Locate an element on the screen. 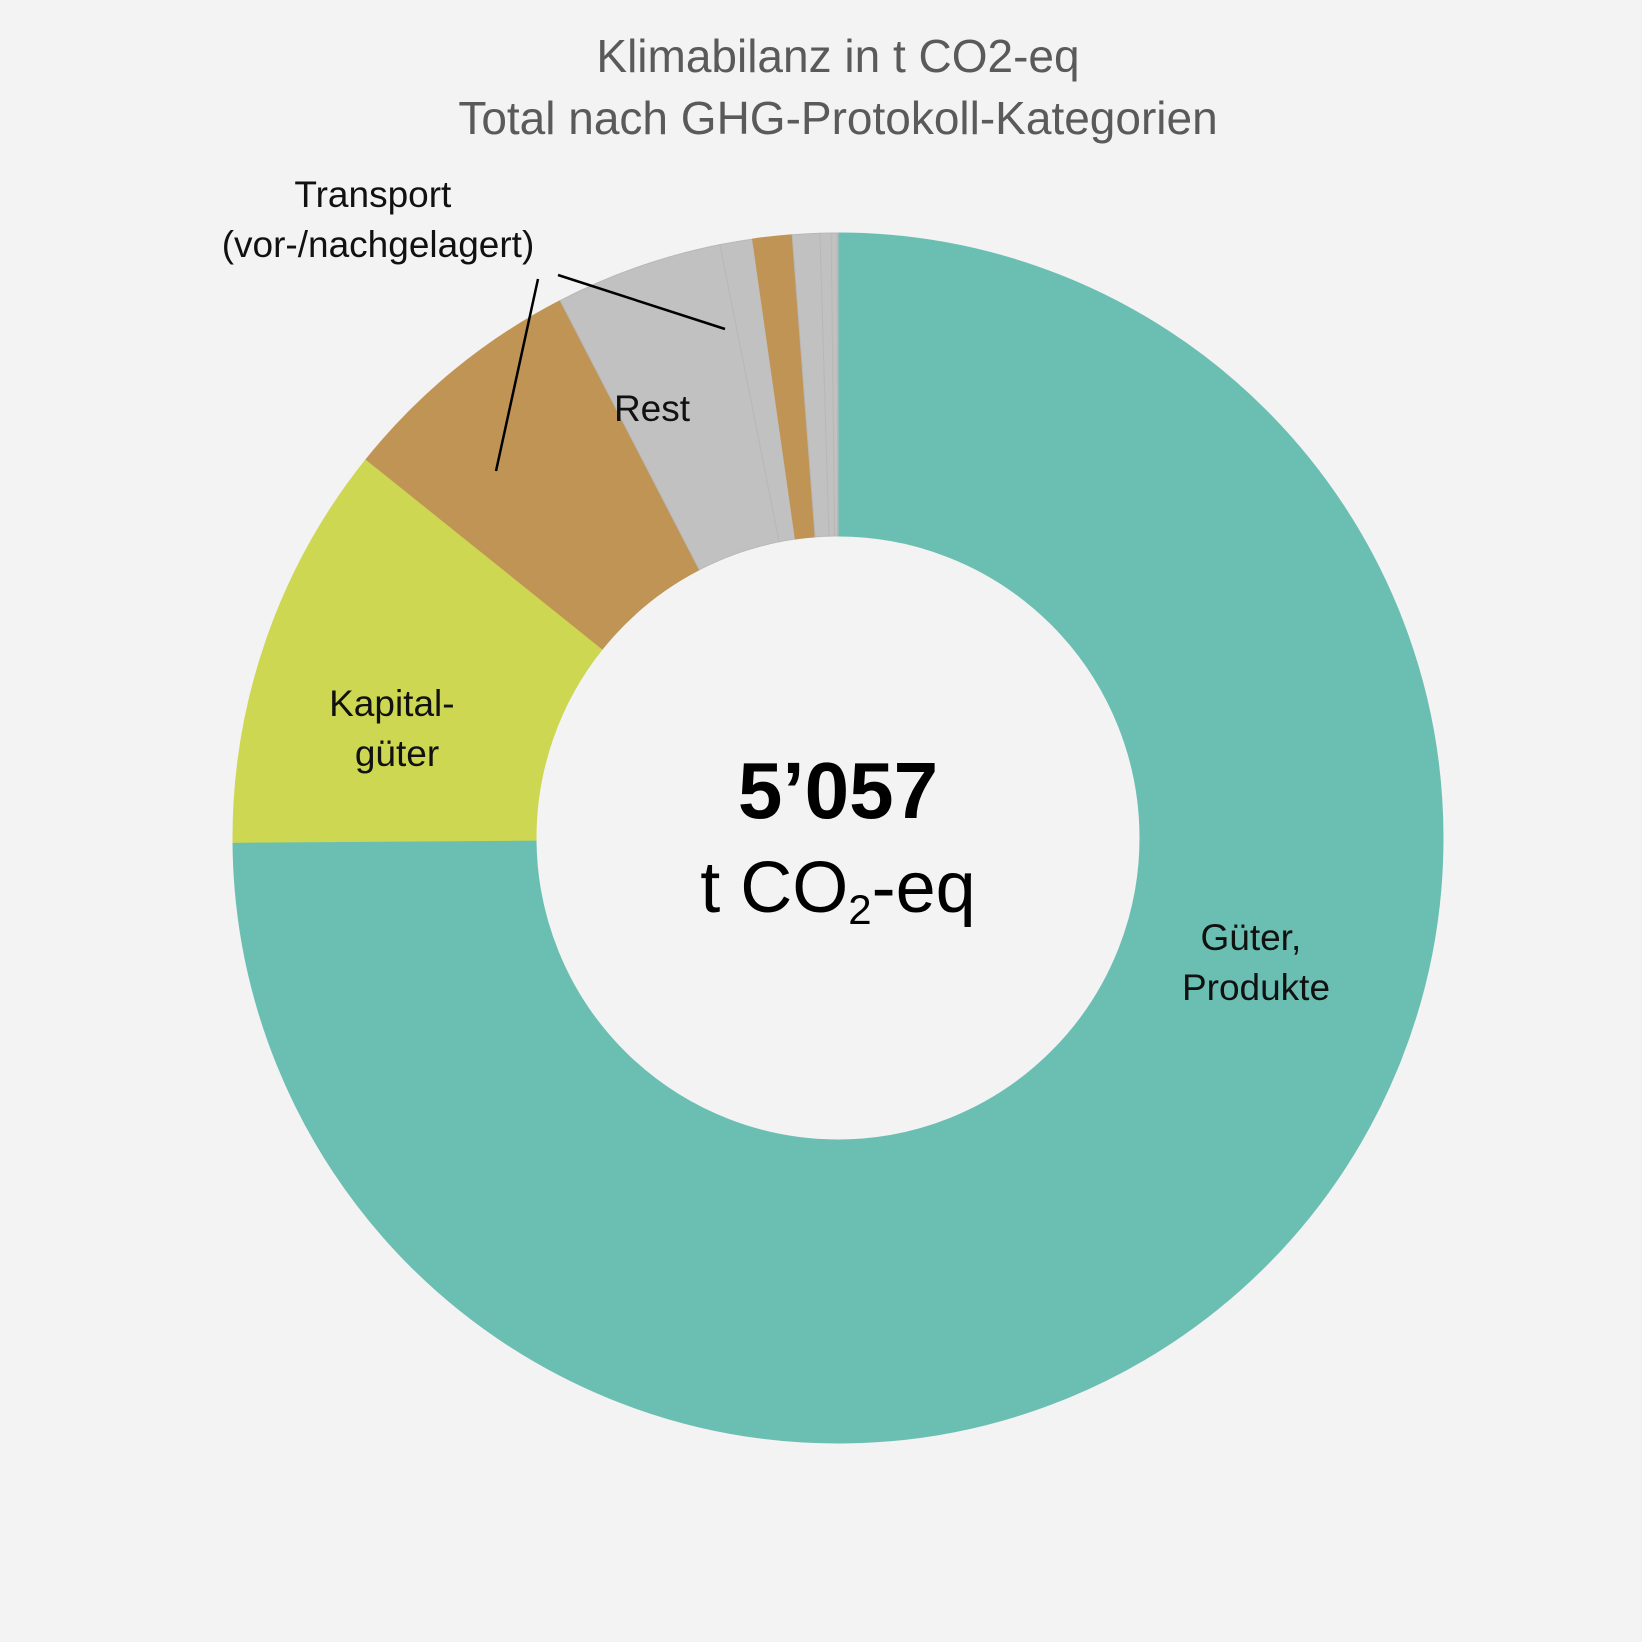 The image size is (1642, 1642). center-total-unit: t CO2-eq is located at coordinates (837, 890).